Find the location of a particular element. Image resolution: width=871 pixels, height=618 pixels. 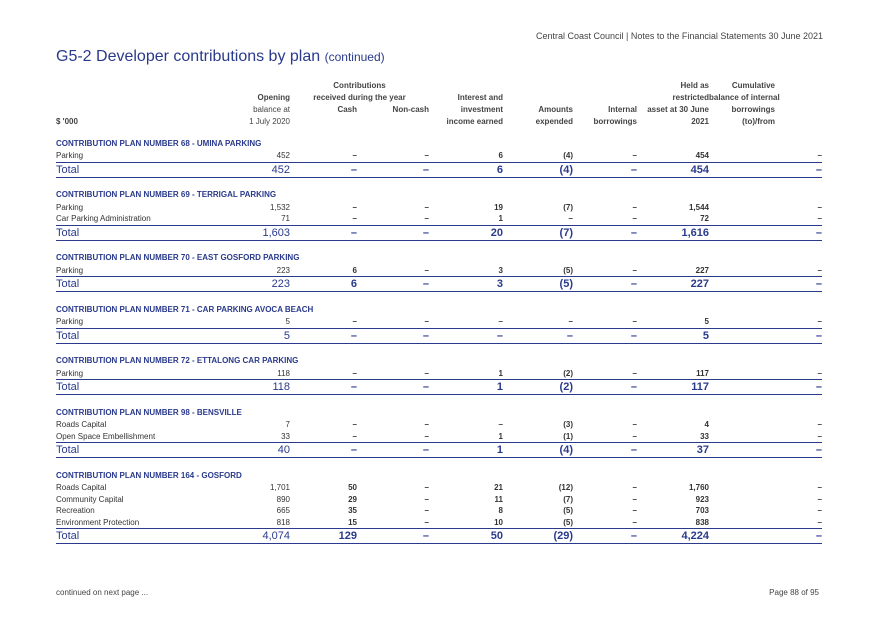

opening-cell: 1,532 is located at coordinates (279, 207).